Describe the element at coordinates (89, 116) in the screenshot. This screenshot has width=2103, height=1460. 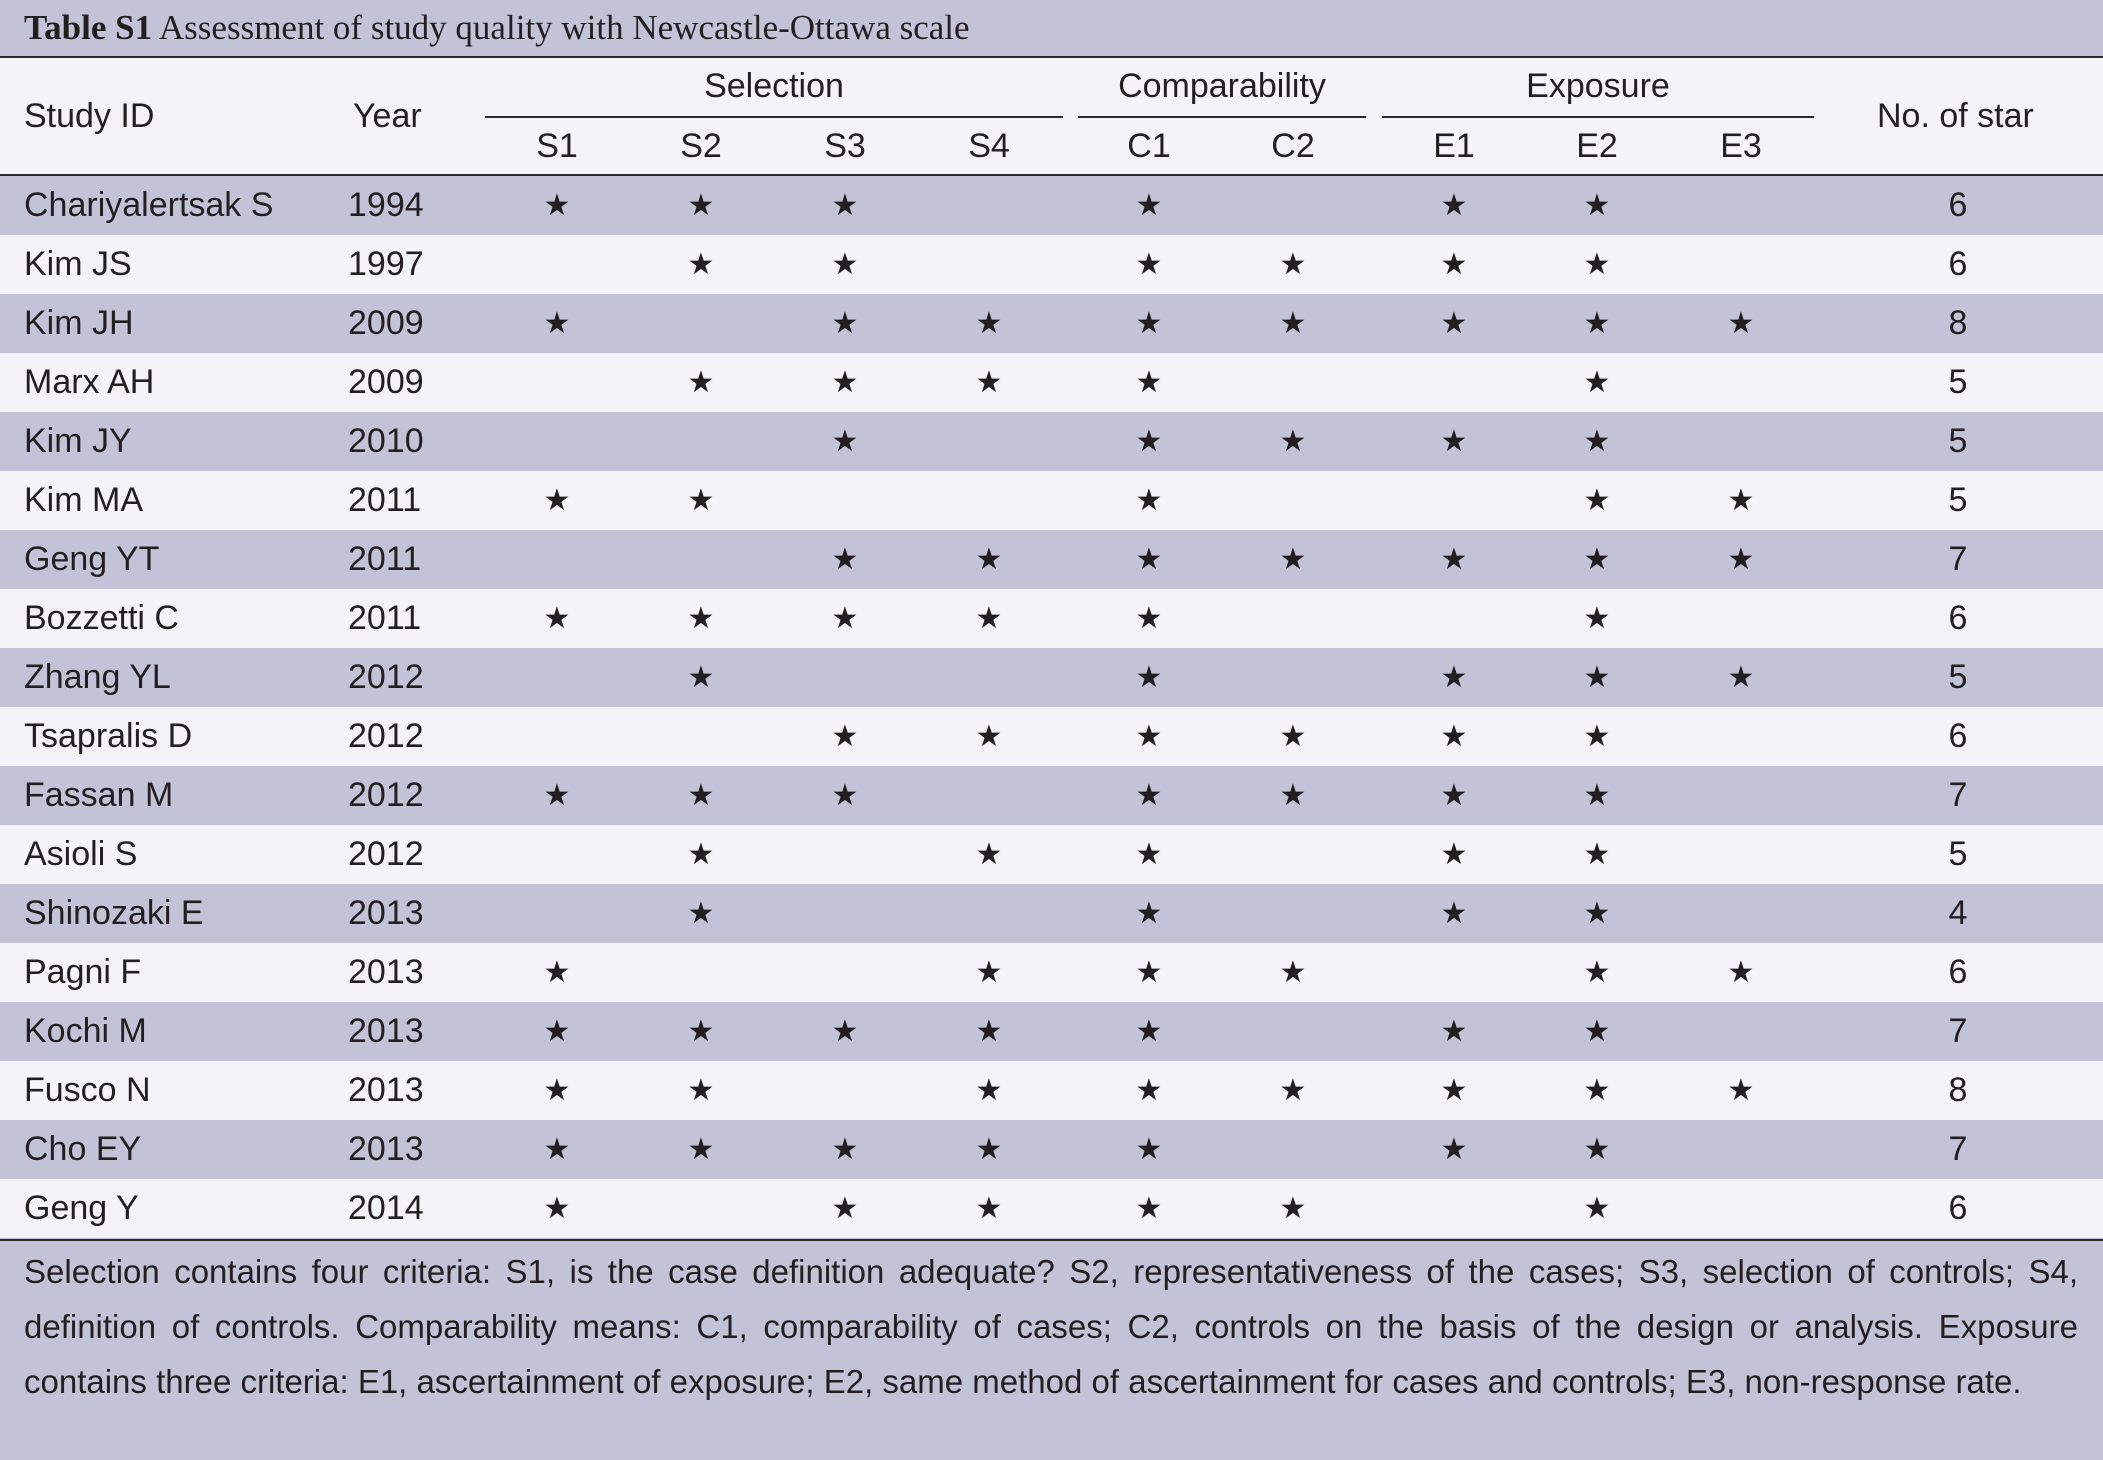
I see `header-study-id: Study ID` at that location.